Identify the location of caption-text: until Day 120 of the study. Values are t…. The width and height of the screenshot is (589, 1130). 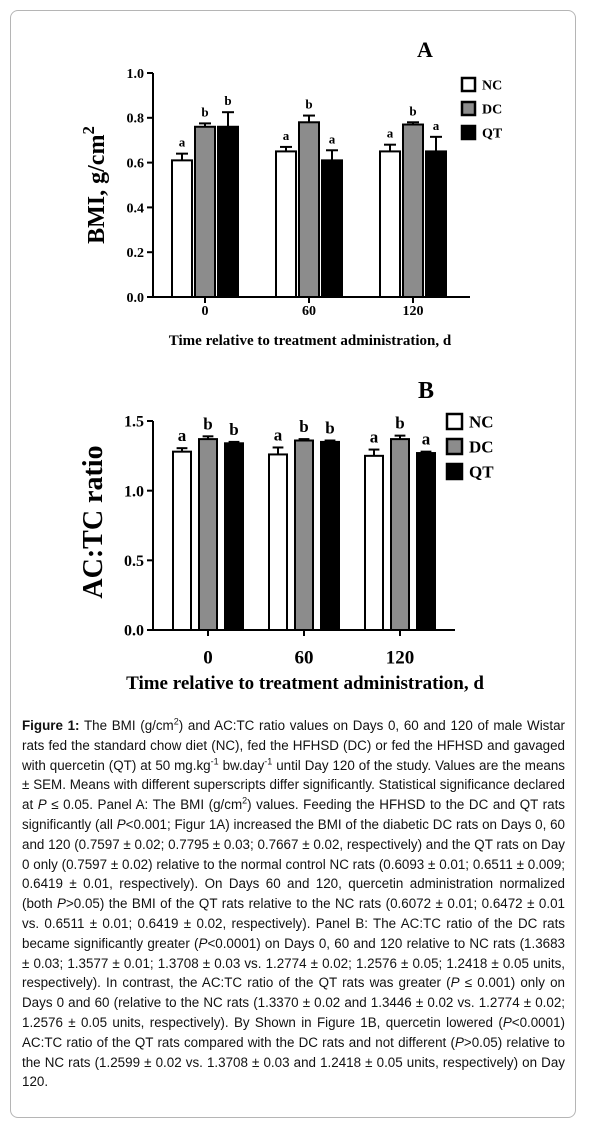
(293, 785).